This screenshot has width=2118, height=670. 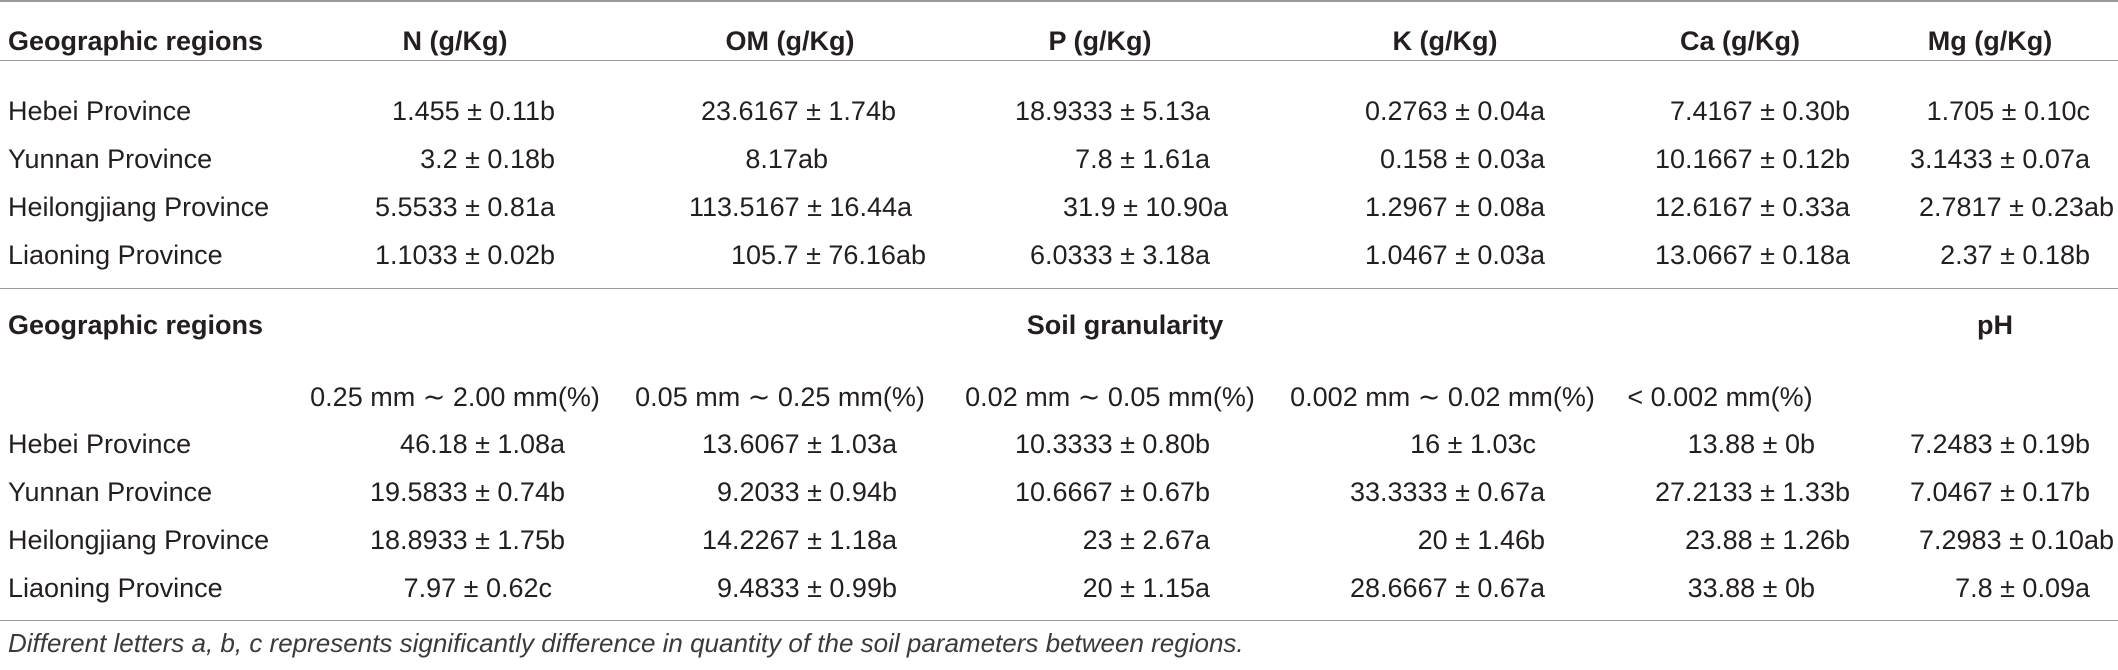 I want to click on header-geographic-regions: Geographic regions, so click(x=136, y=41).